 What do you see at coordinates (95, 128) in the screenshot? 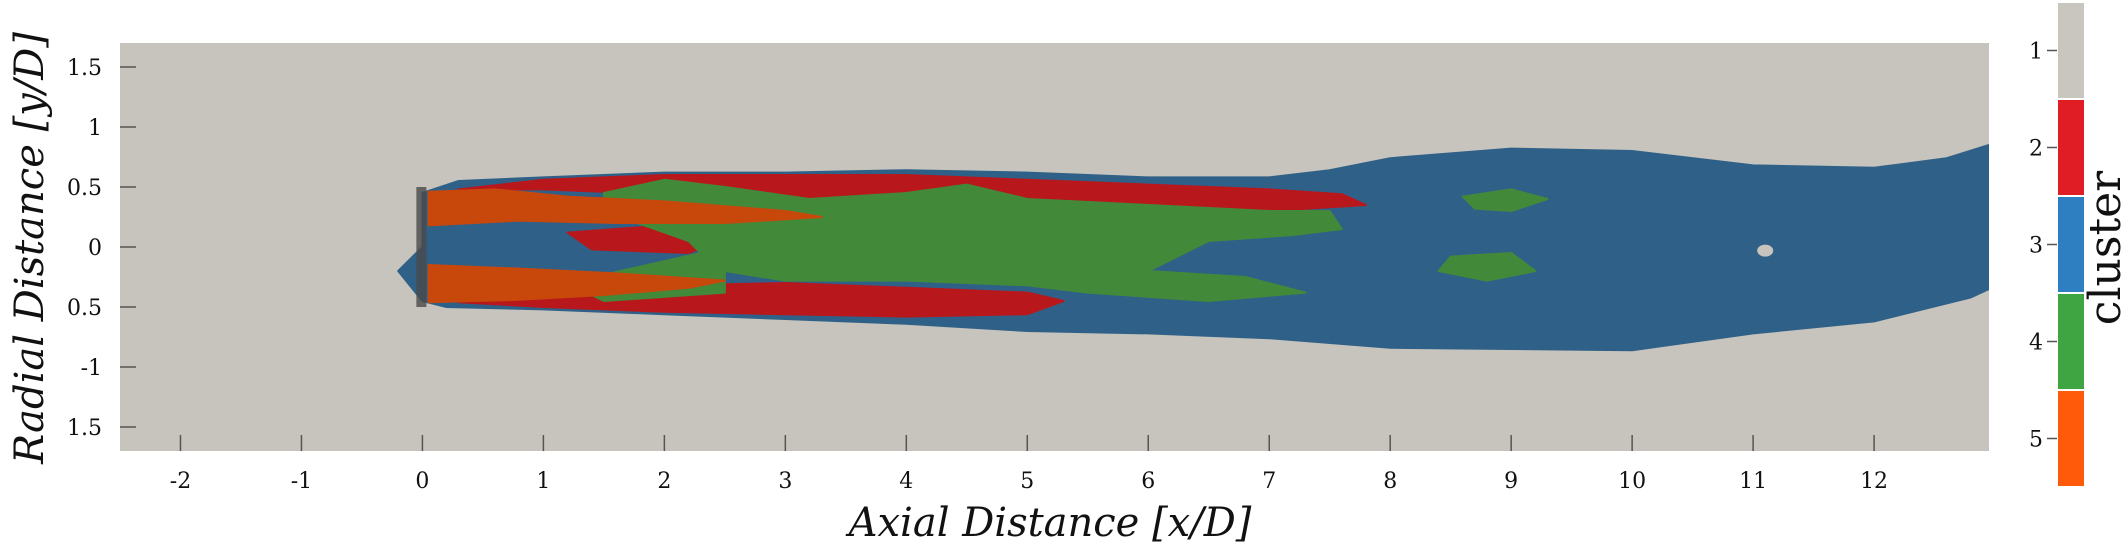
I see `y-tick-label: 1` at bounding box center [95, 128].